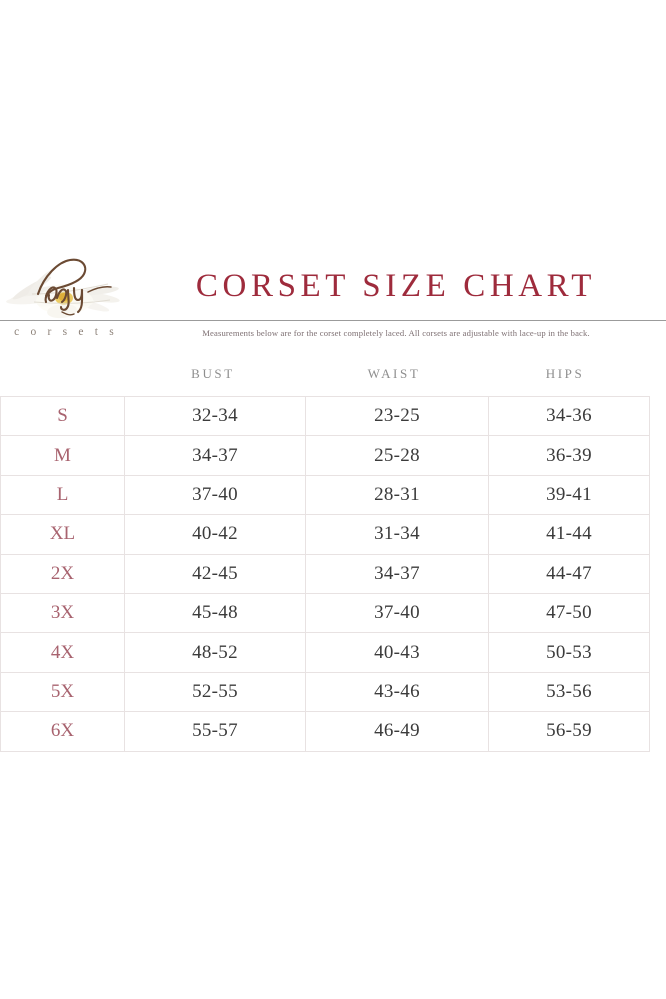 The width and height of the screenshot is (666, 999). I want to click on size-label: 3X, so click(62, 613).